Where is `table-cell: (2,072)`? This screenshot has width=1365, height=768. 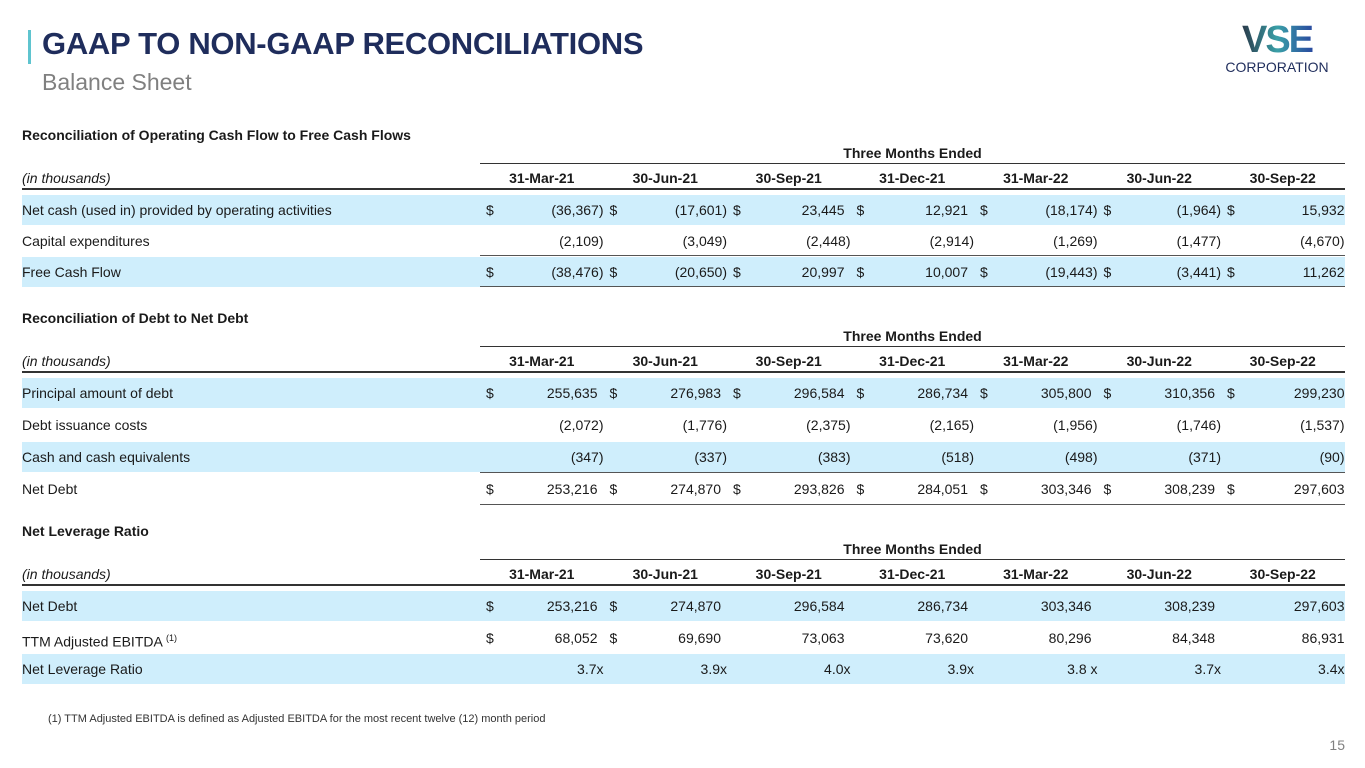 table-cell: (2,072) is located at coordinates (541, 425).